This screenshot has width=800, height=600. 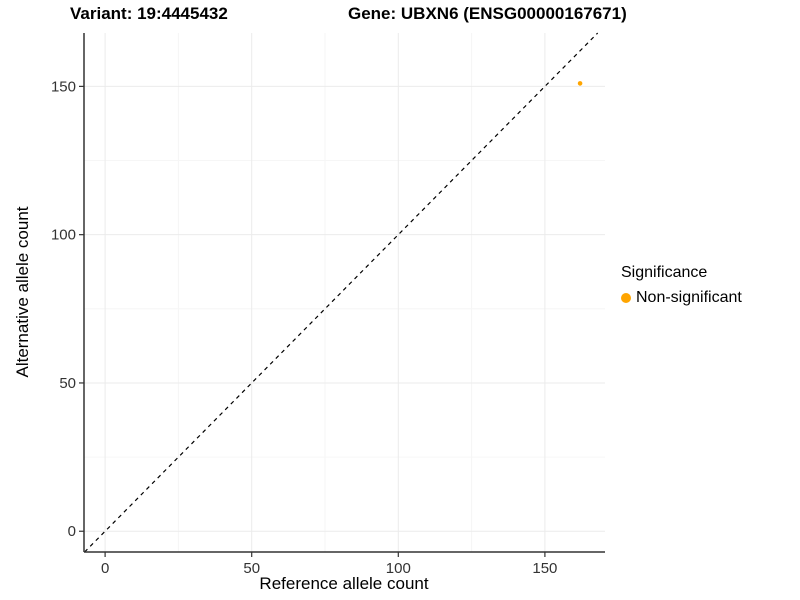 What do you see at coordinates (398, 568) in the screenshot?
I see `x-tick-label: 100` at bounding box center [398, 568].